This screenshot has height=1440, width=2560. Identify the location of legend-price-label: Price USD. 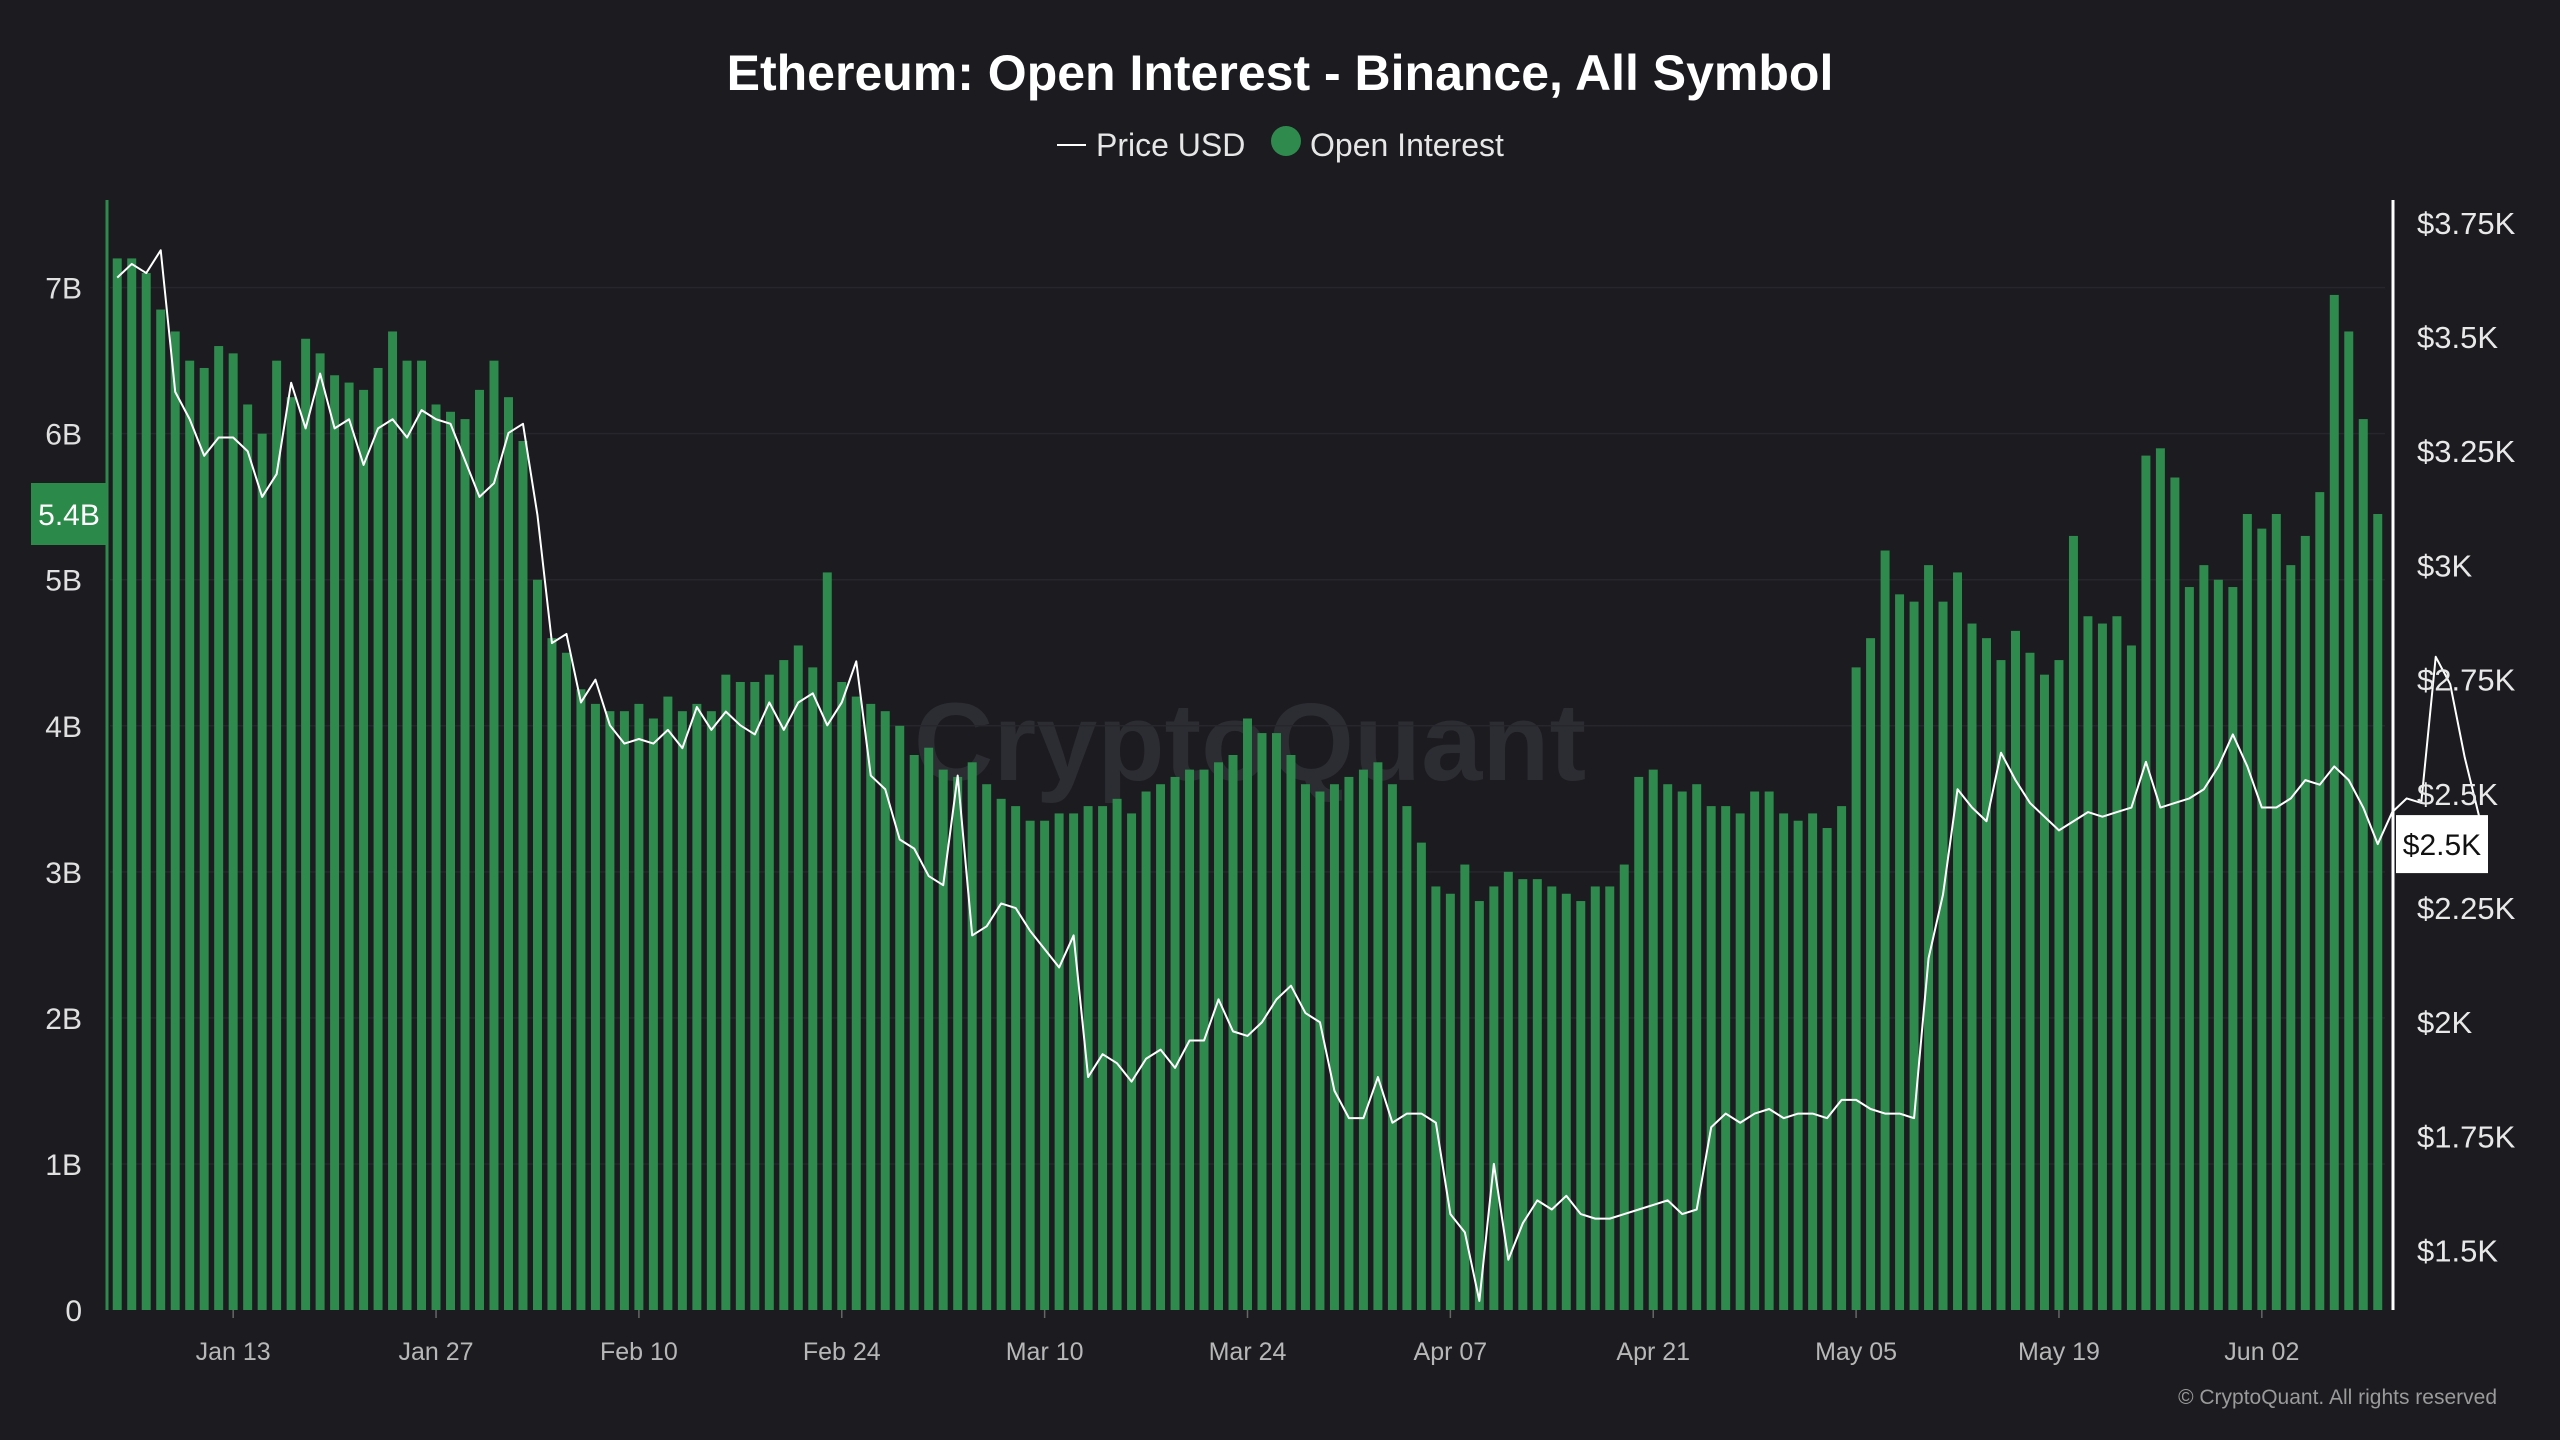
(1170, 145).